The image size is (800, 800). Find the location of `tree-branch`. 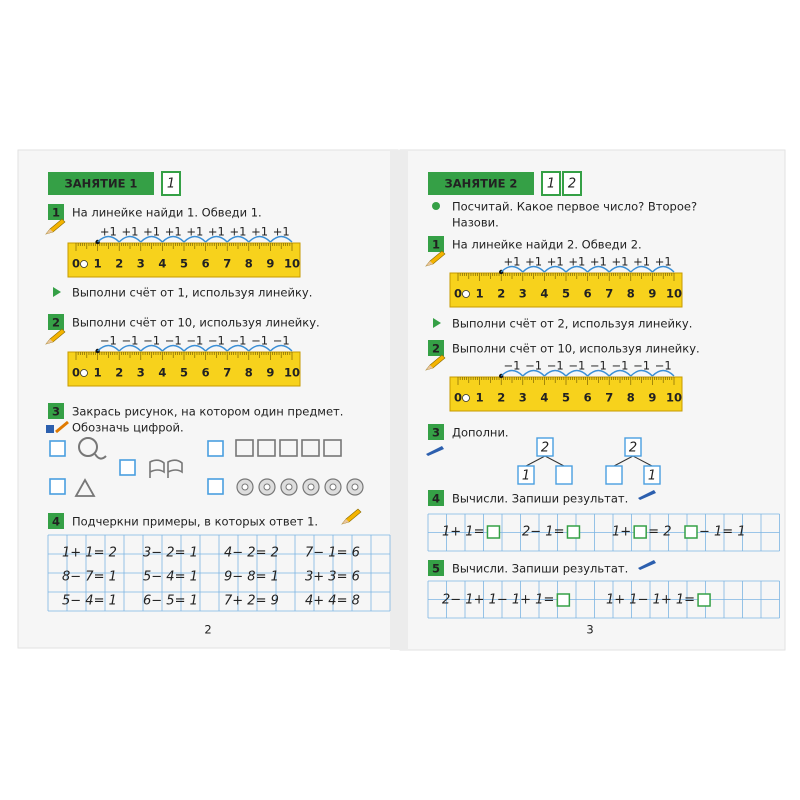

tree-branch is located at coordinates (554, 461).